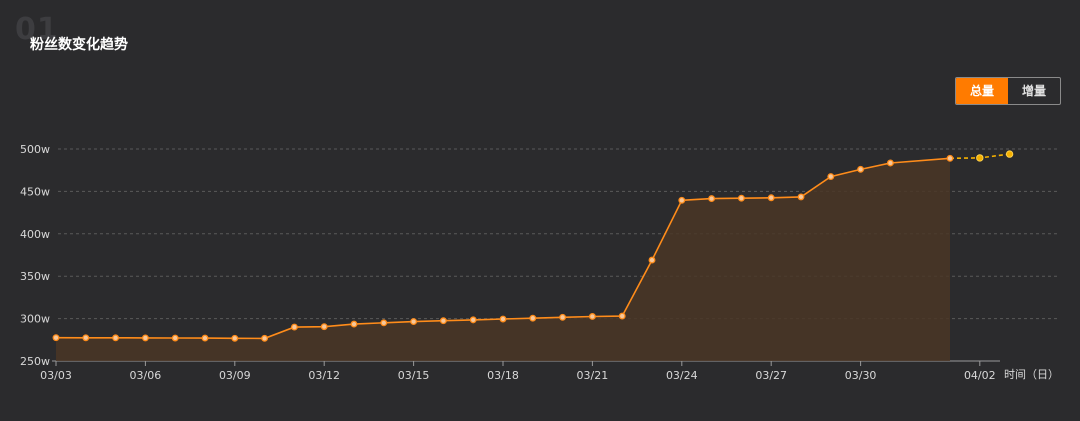  What do you see at coordinates (35, 361) in the screenshot?
I see `y-tick-label: 250w` at bounding box center [35, 361].